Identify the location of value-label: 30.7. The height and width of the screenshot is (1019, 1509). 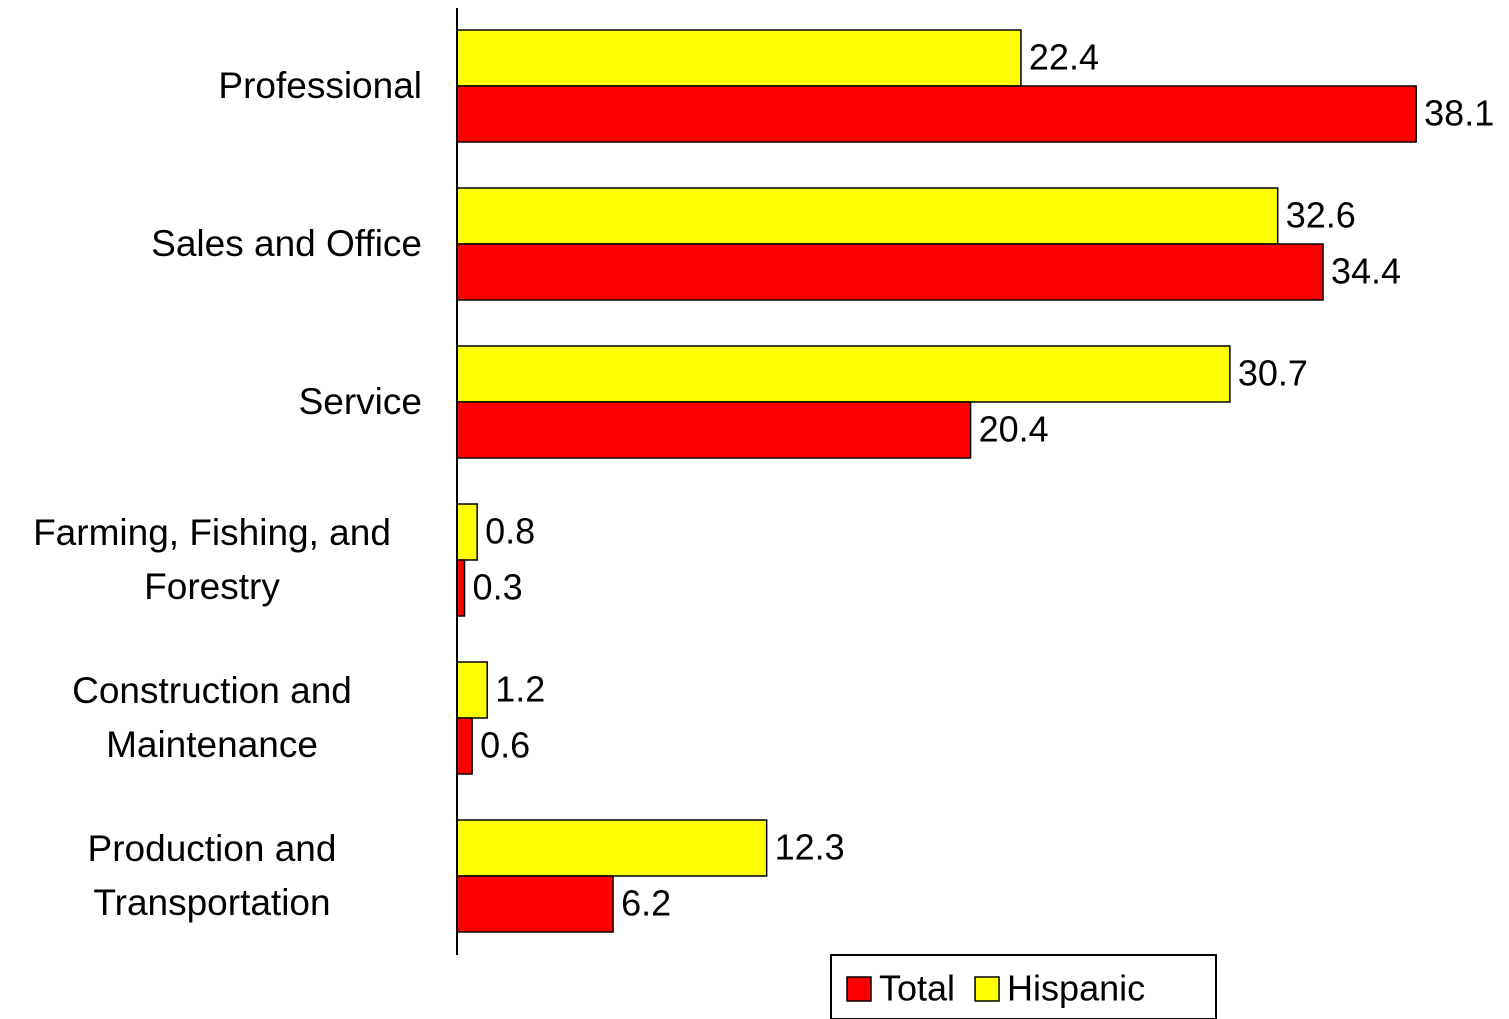
(1273, 373).